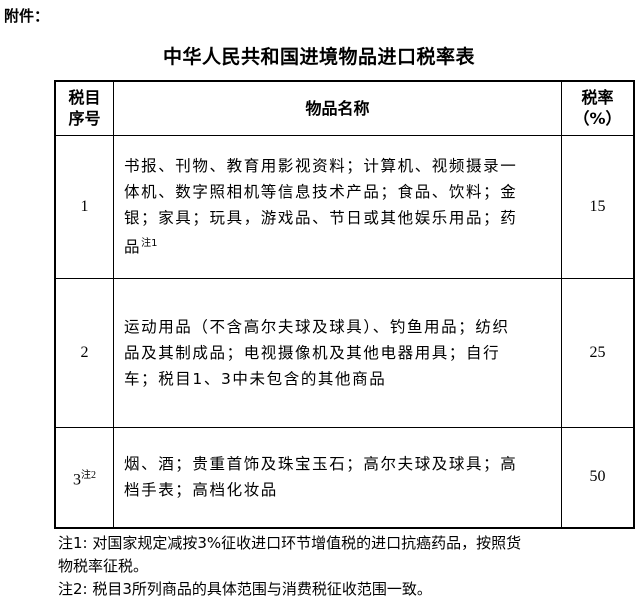  Describe the element at coordinates (245, 589) in the screenshot. I see `footnote-2: 注2: 税目3所列商品的具体范围与消费税征收范围一致。` at that location.